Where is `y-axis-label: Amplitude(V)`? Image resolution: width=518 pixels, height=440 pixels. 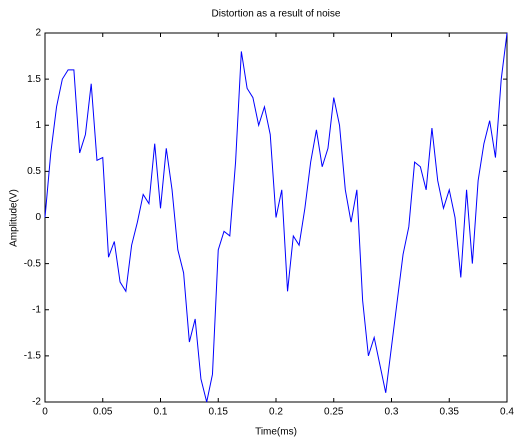
y-axis-label: Amplitude(V) is located at coordinates (14, 218).